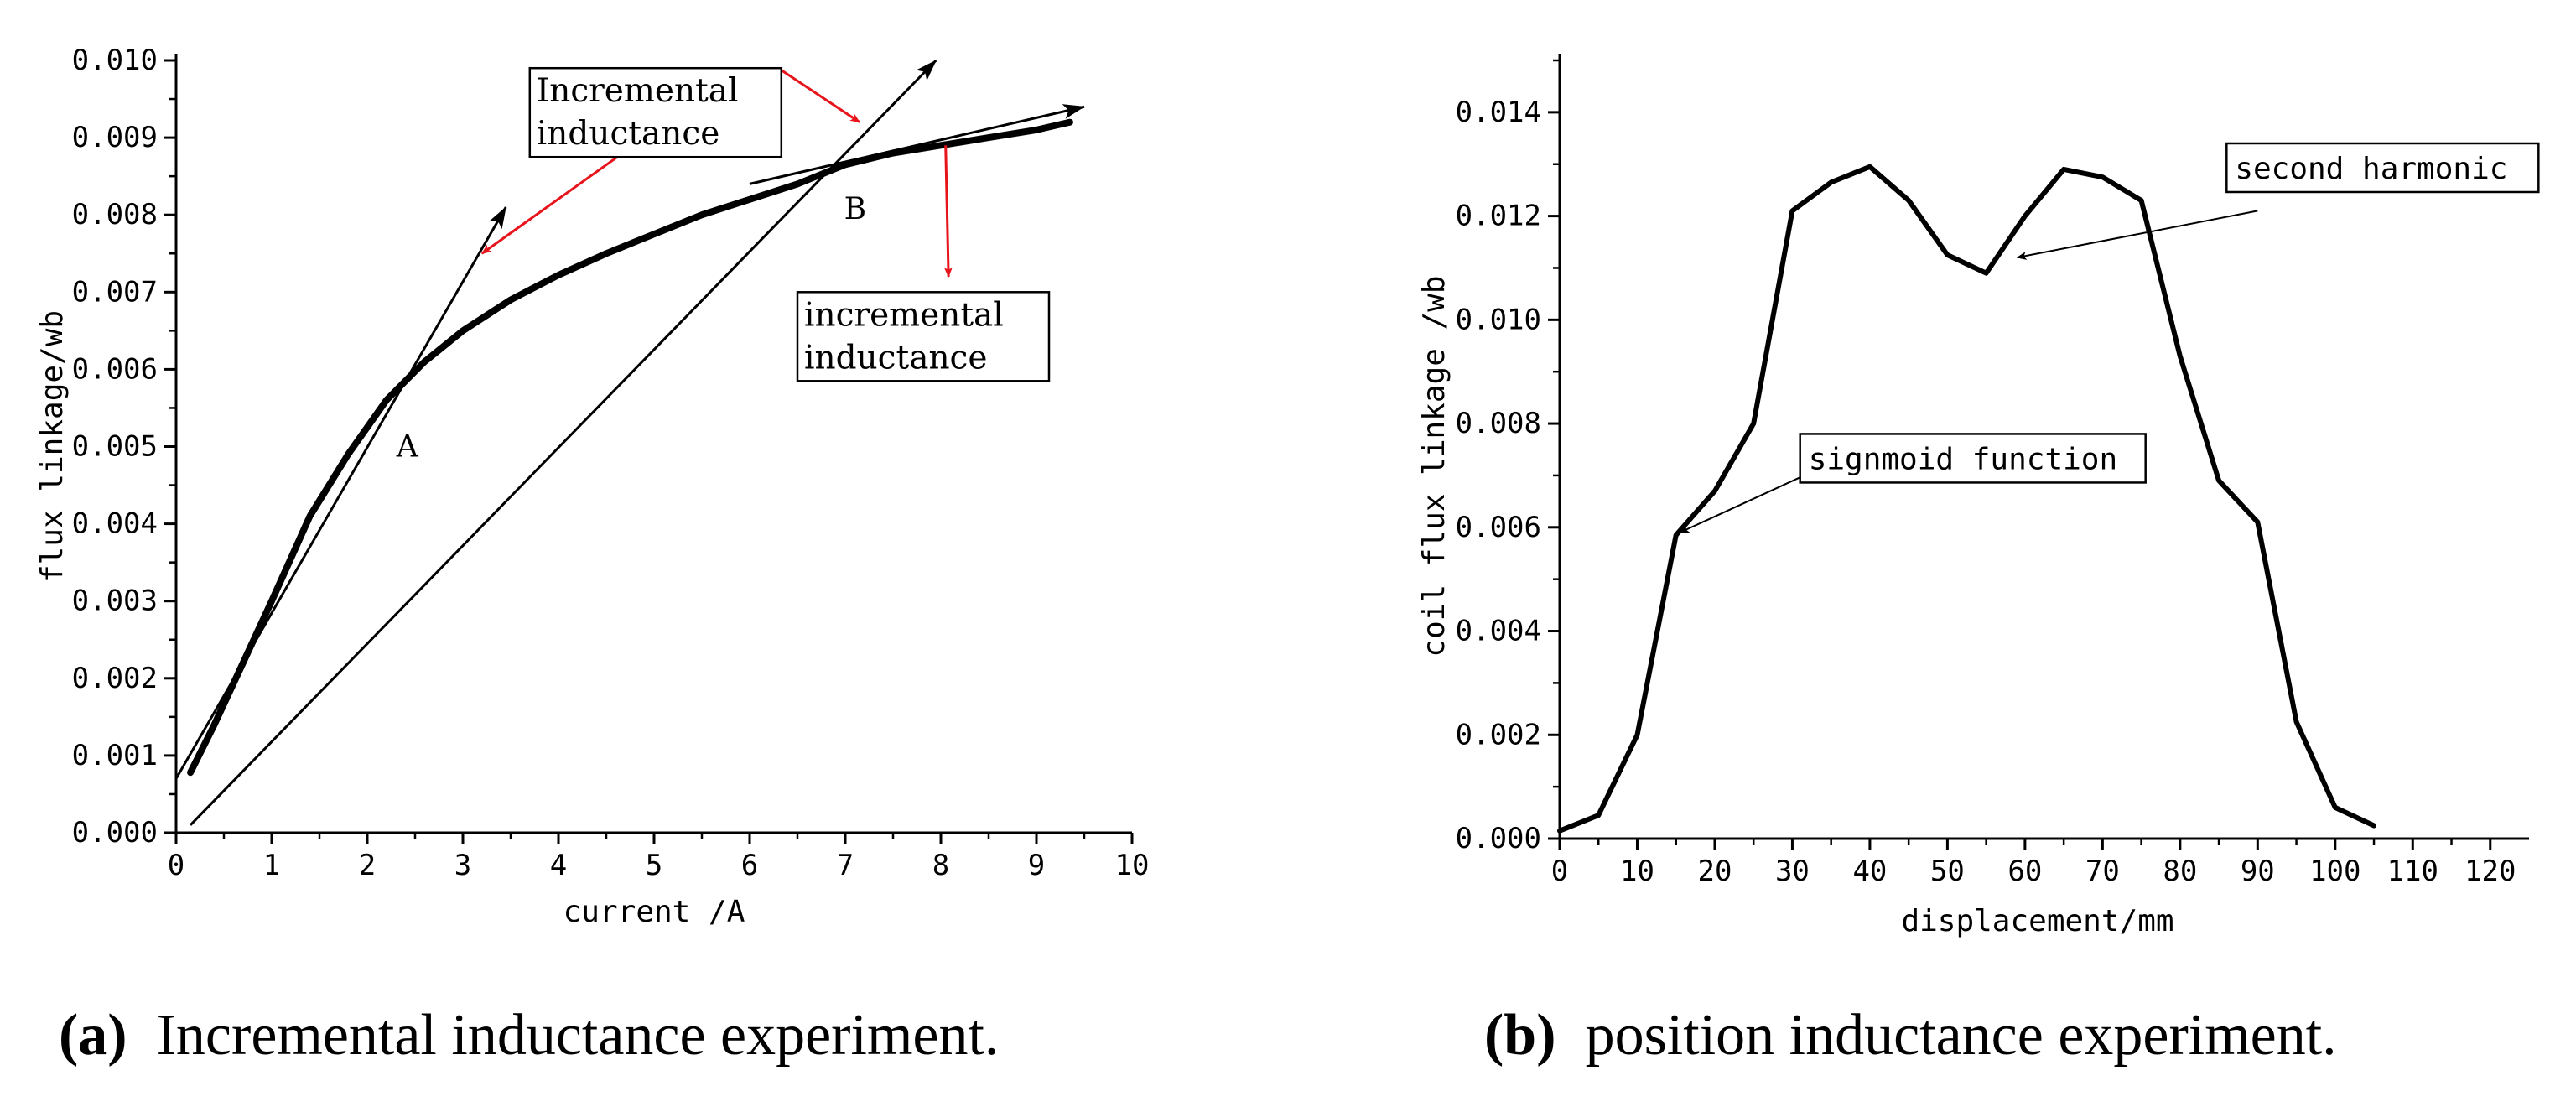 Image resolution: width=2576 pixels, height=1112 pixels. Describe the element at coordinates (654, 865) in the screenshot. I see `x-tick-label: 5` at that location.